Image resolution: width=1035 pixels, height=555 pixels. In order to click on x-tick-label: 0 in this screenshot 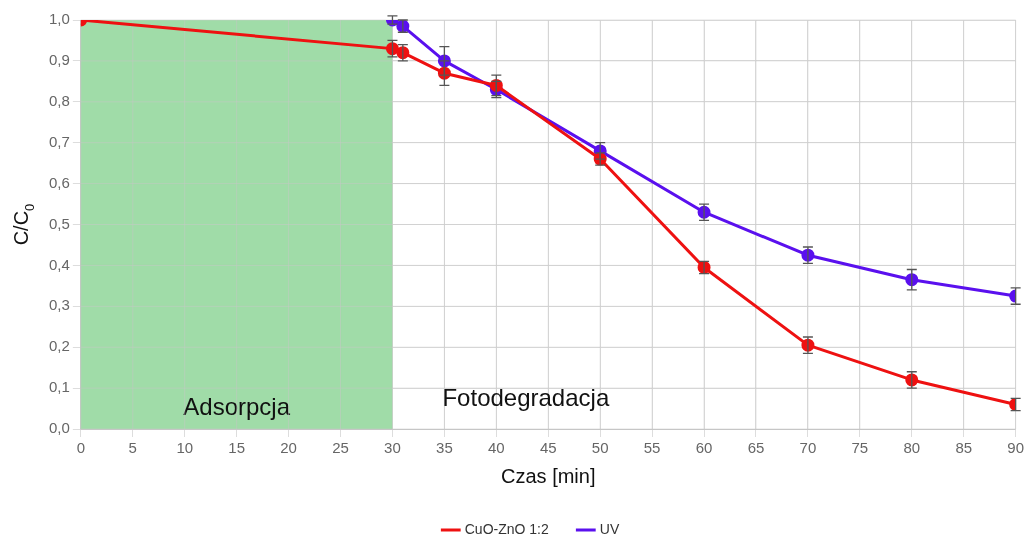, I will do `click(81, 448)`.